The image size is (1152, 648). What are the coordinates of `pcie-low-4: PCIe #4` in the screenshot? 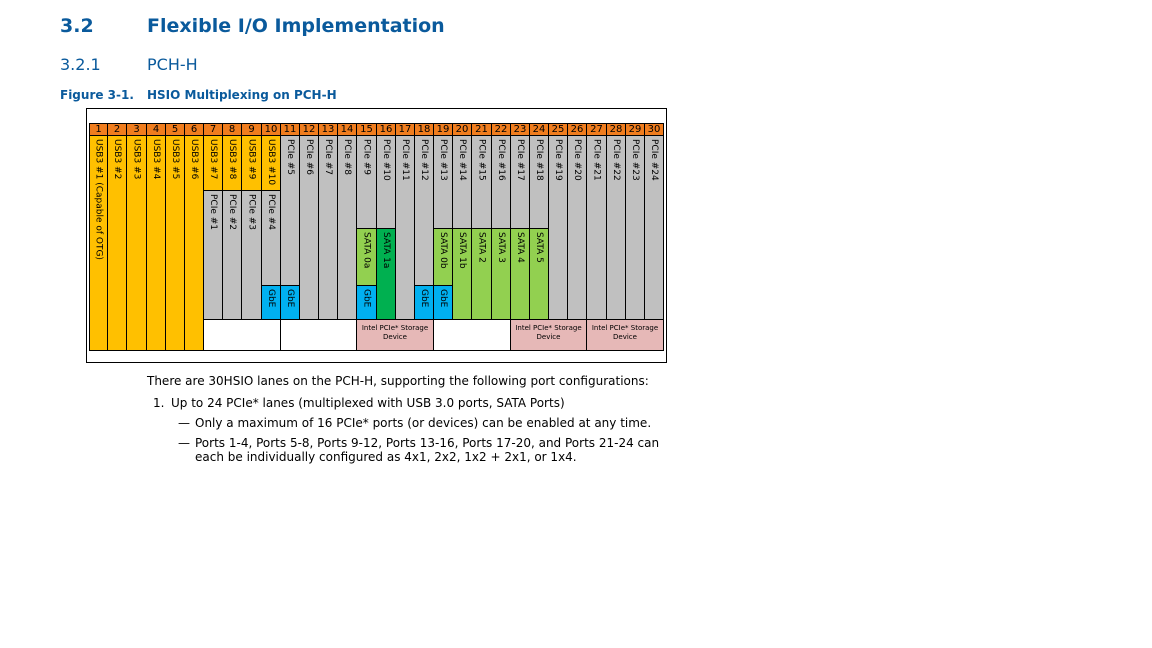 It's located at (271, 238).